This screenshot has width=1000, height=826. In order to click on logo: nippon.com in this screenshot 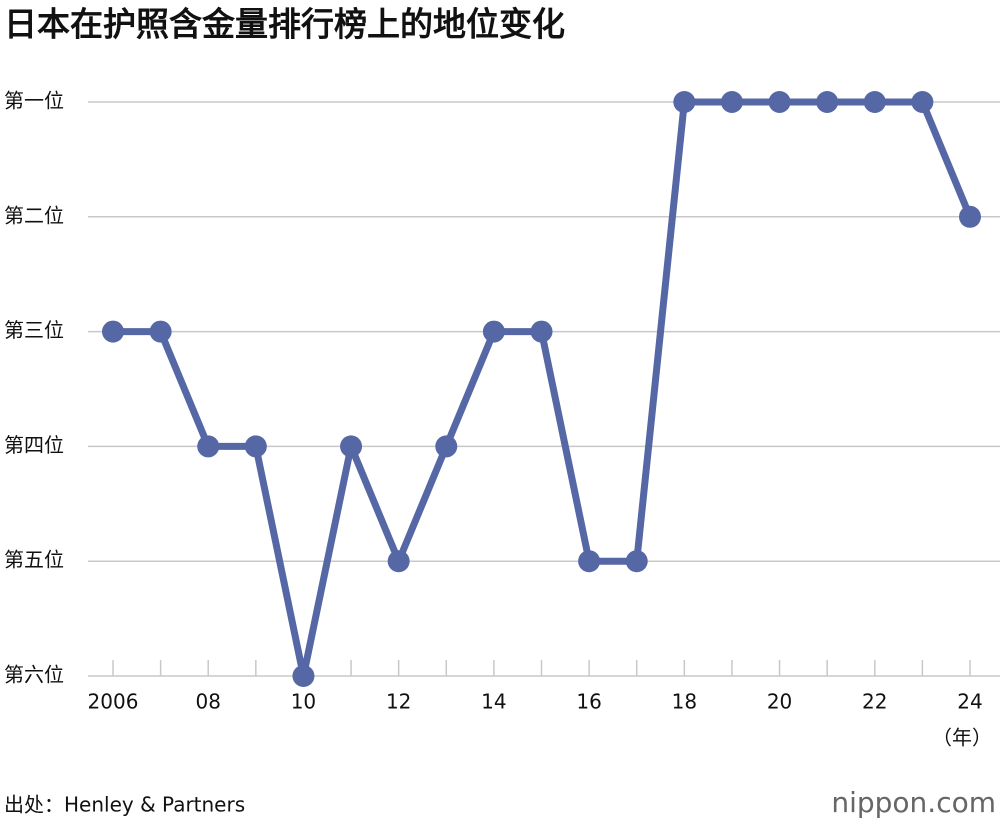, I will do `click(913, 802)`.